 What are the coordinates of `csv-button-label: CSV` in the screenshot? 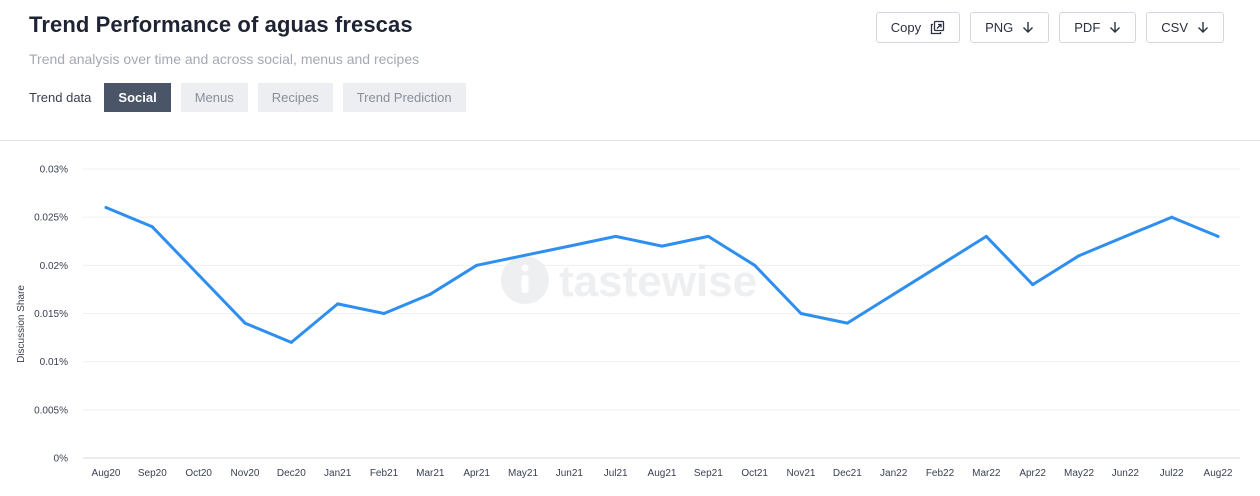 It's located at (1174, 27).